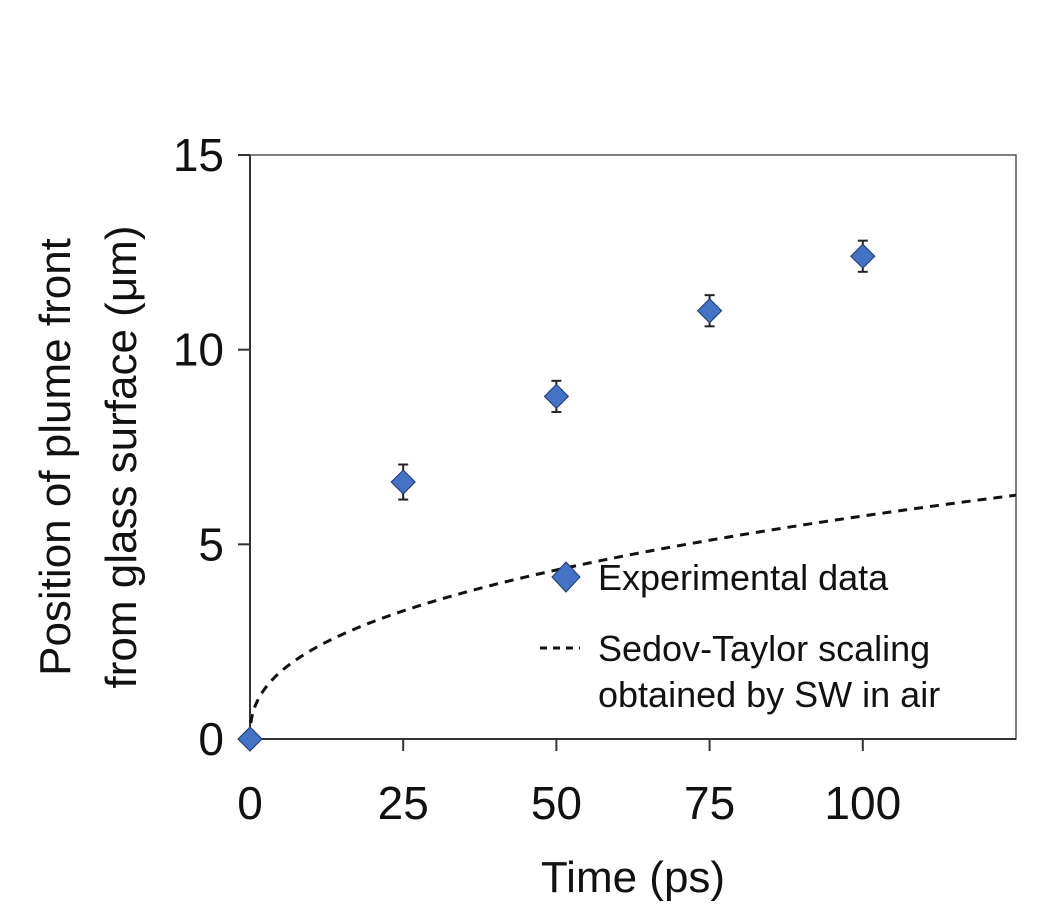 This screenshot has width=1038, height=915. Describe the element at coordinates (211, 447) in the screenshot. I see `y-ticks: 0 5 10 15` at that location.